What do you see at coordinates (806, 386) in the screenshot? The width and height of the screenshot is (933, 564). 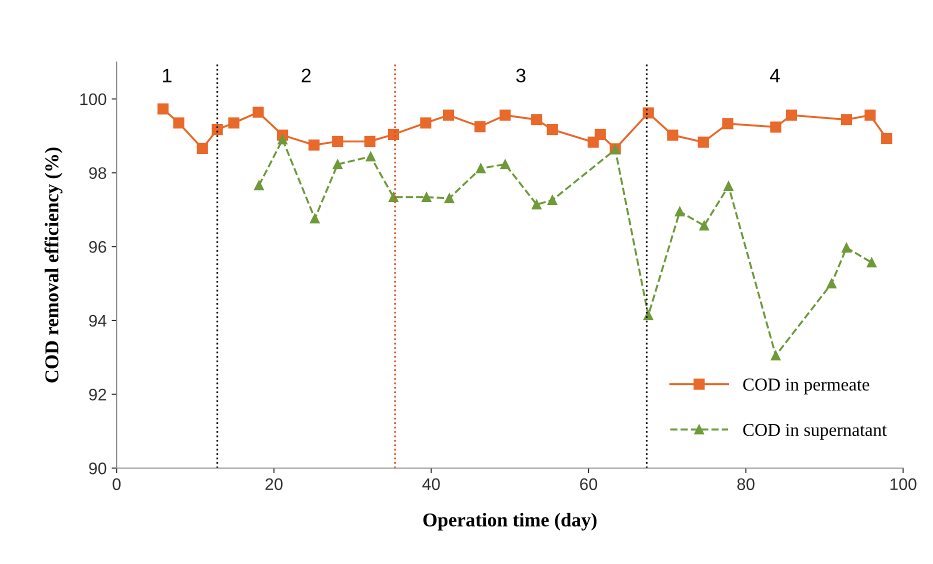 I see `legend-label: COD in permeate` at bounding box center [806, 386].